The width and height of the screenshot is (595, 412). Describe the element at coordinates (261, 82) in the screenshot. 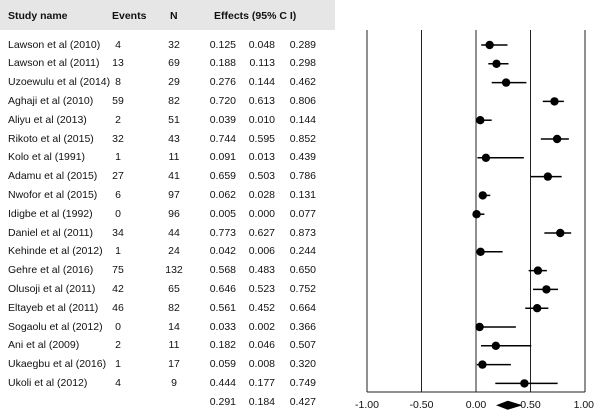

I see `lower-ci-cell: 0.144` at that location.